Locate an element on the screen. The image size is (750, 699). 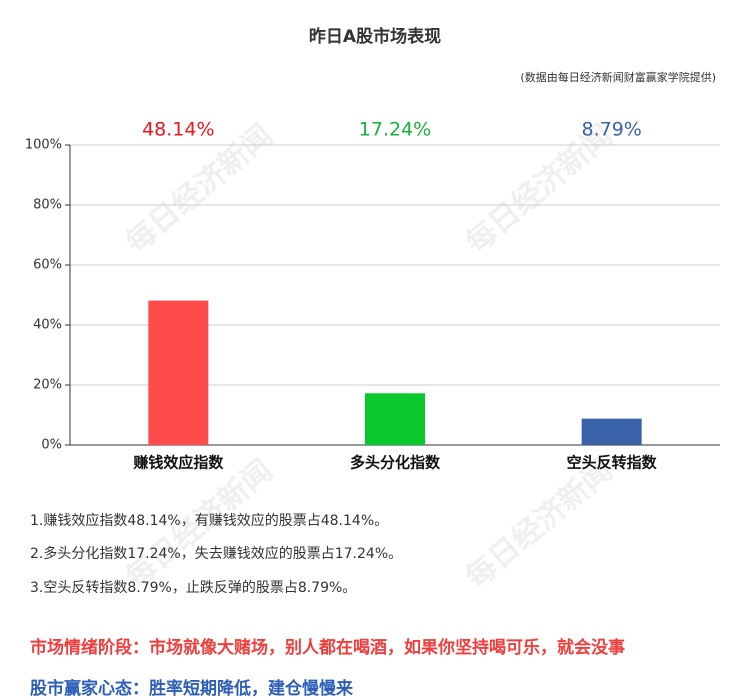
value-label: 8.79% is located at coordinates (611, 130).